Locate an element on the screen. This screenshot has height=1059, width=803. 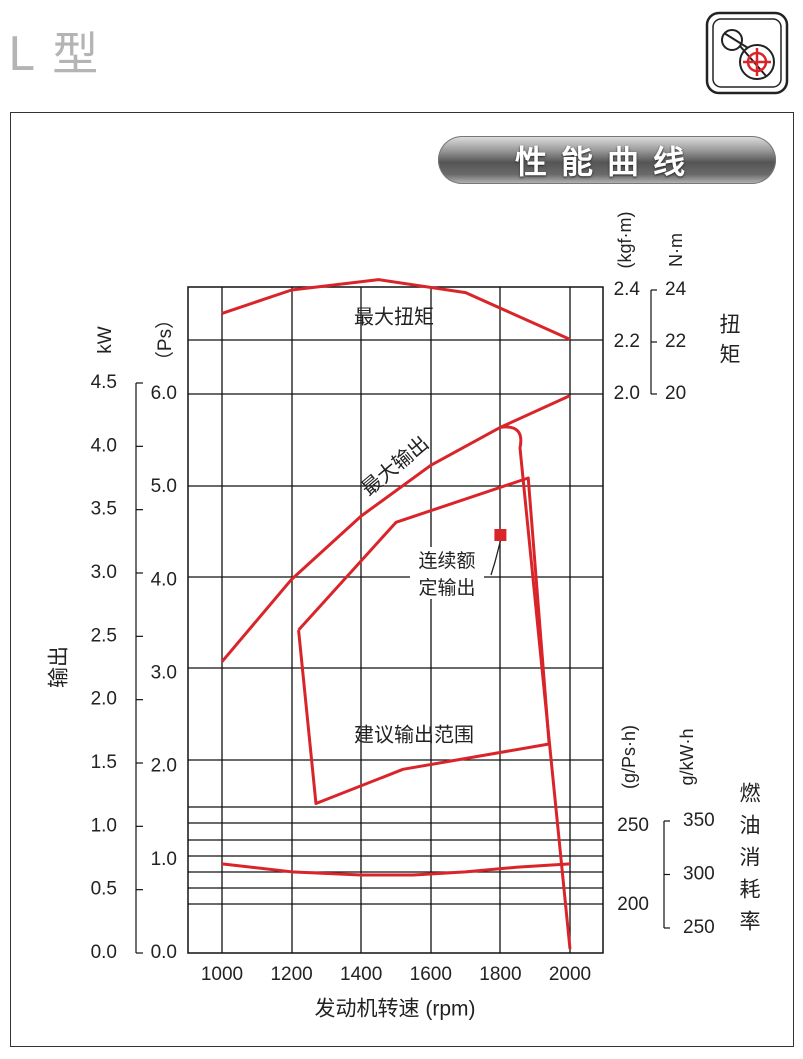
fuel-axis-label-2: 消 is located at coordinates (750, 858).